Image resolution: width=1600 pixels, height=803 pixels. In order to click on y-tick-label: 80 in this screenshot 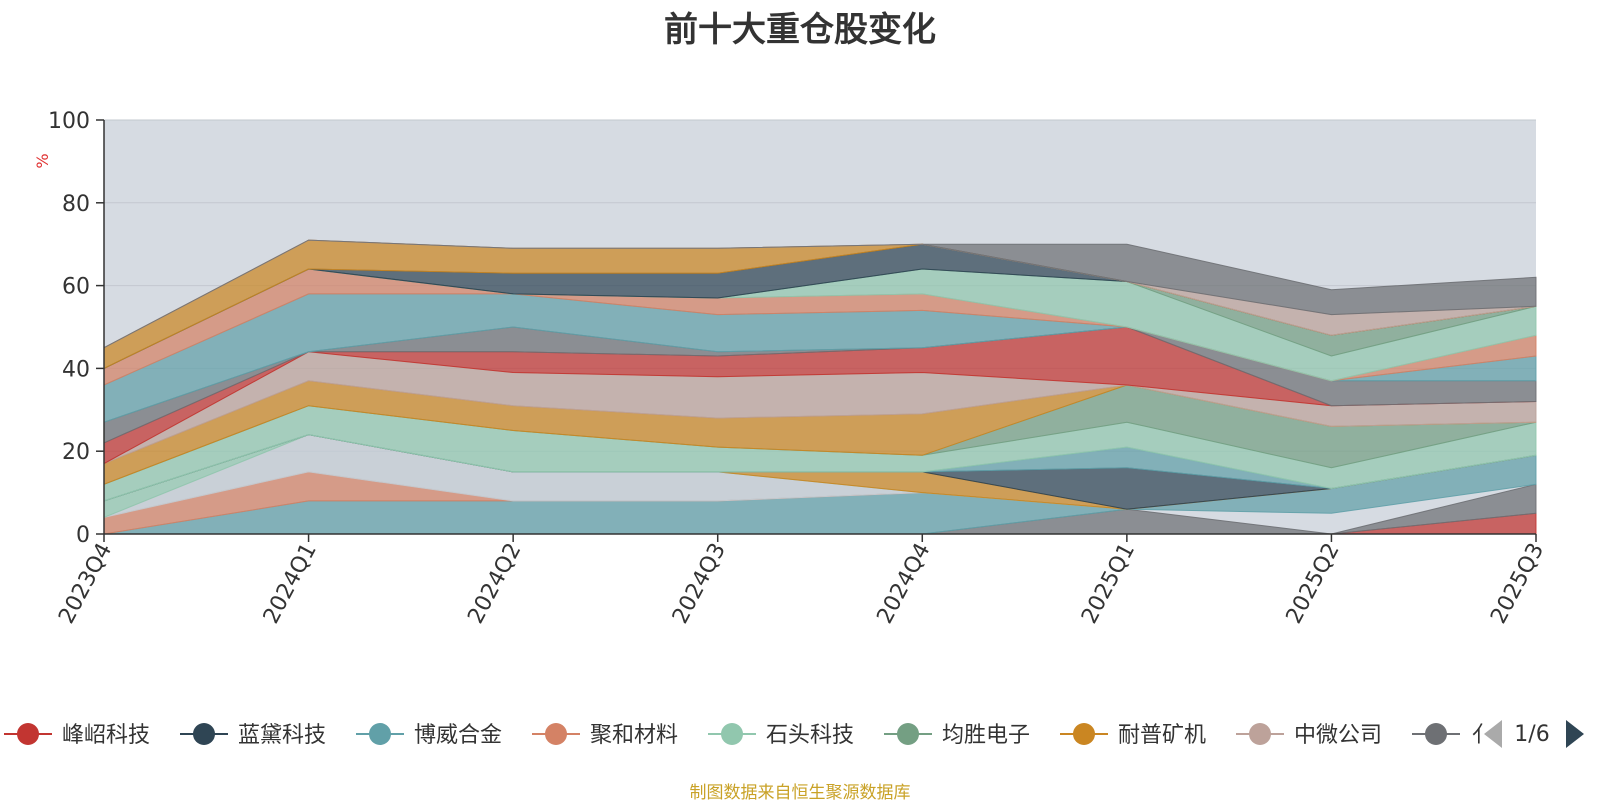, I will do `click(76, 204)`.